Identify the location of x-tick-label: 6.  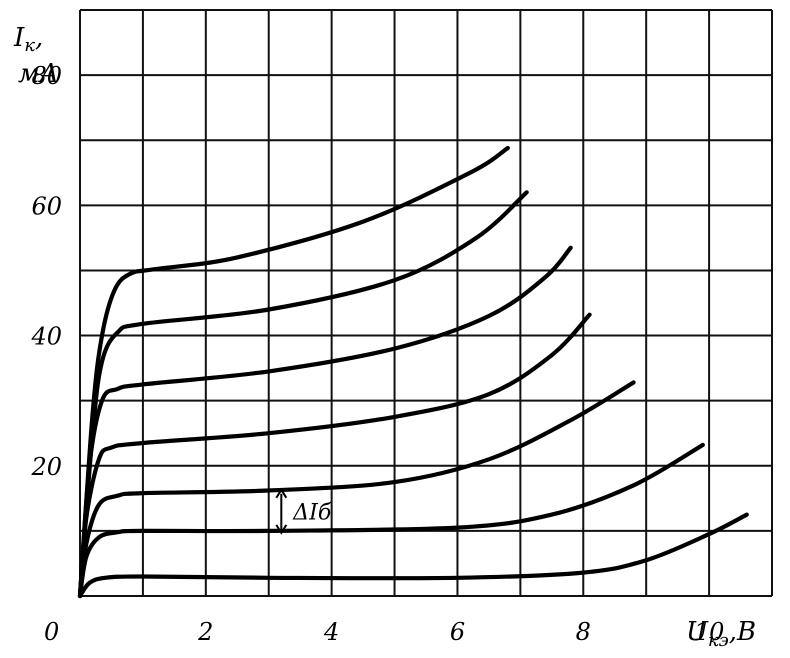
(457, 632).